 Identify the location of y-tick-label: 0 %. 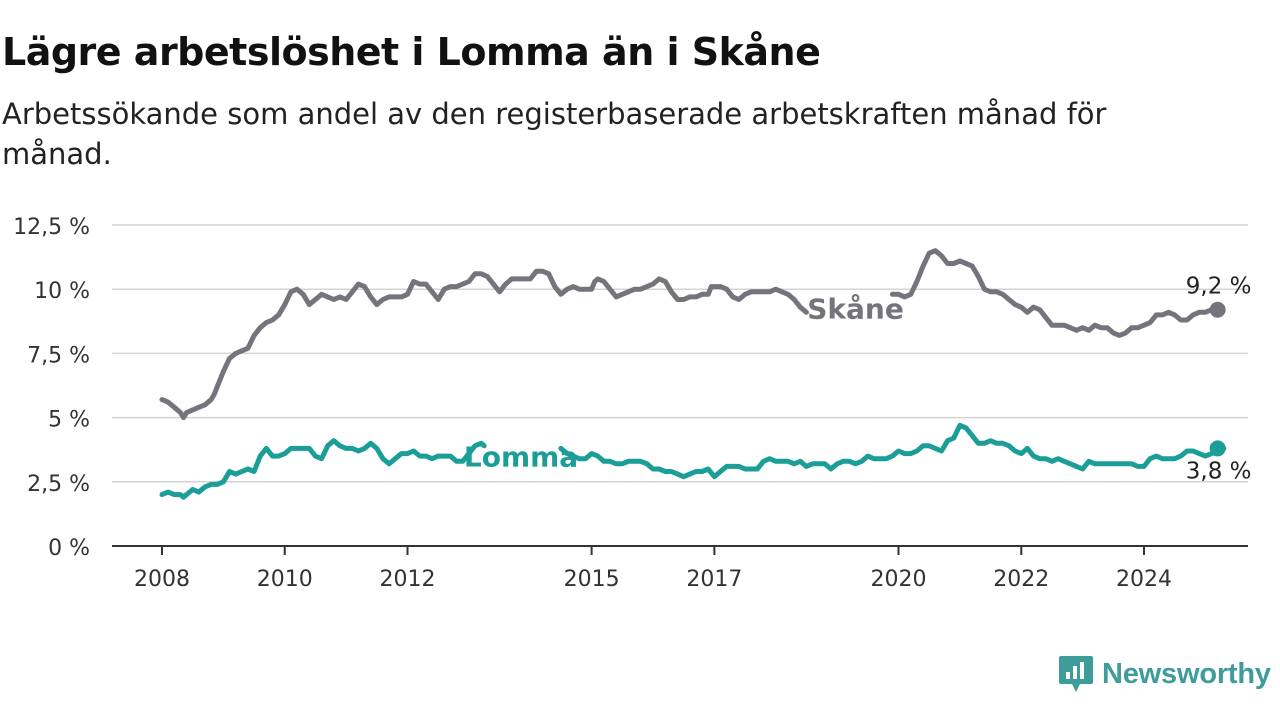
(69, 548).